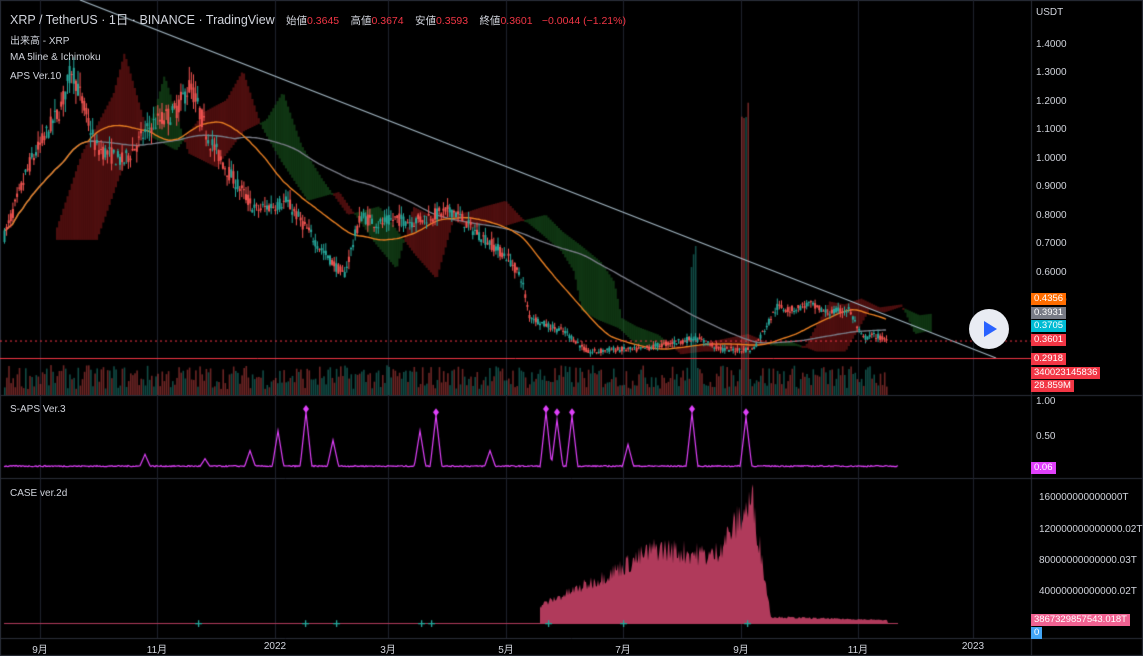 Image resolution: width=1143 pixels, height=656 pixels. What do you see at coordinates (1052, 386) in the screenshot?
I see `price-tag: 28.859M` at bounding box center [1052, 386].